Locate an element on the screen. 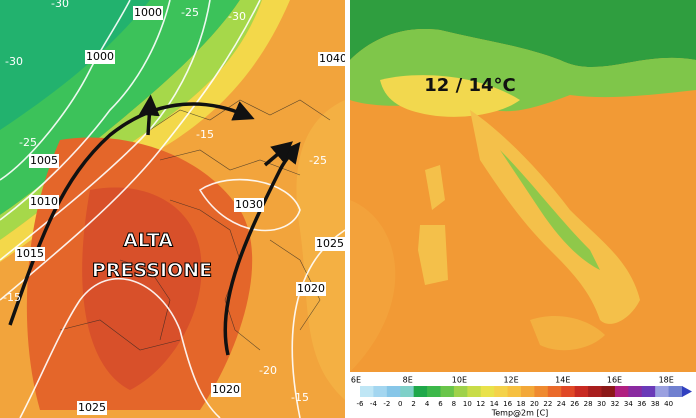  colorbar-tick: 40 is located at coordinates (668, 404).